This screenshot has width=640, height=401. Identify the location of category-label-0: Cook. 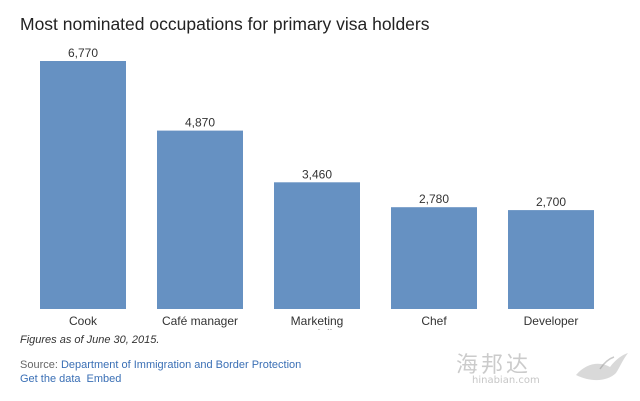
(83, 321).